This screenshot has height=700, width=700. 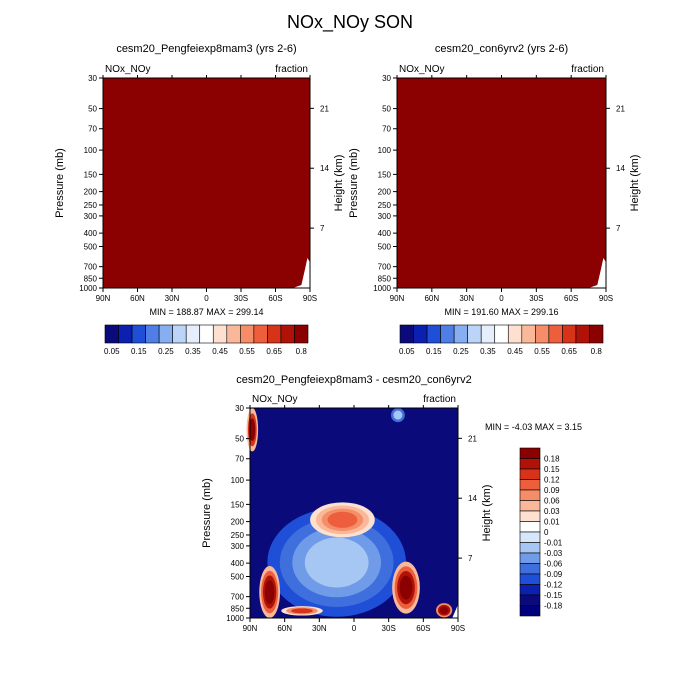 I want to click on panel-title: cesm20_Pengfeiexp8mam3 (yrs 2-6), so click(x=206, y=49).